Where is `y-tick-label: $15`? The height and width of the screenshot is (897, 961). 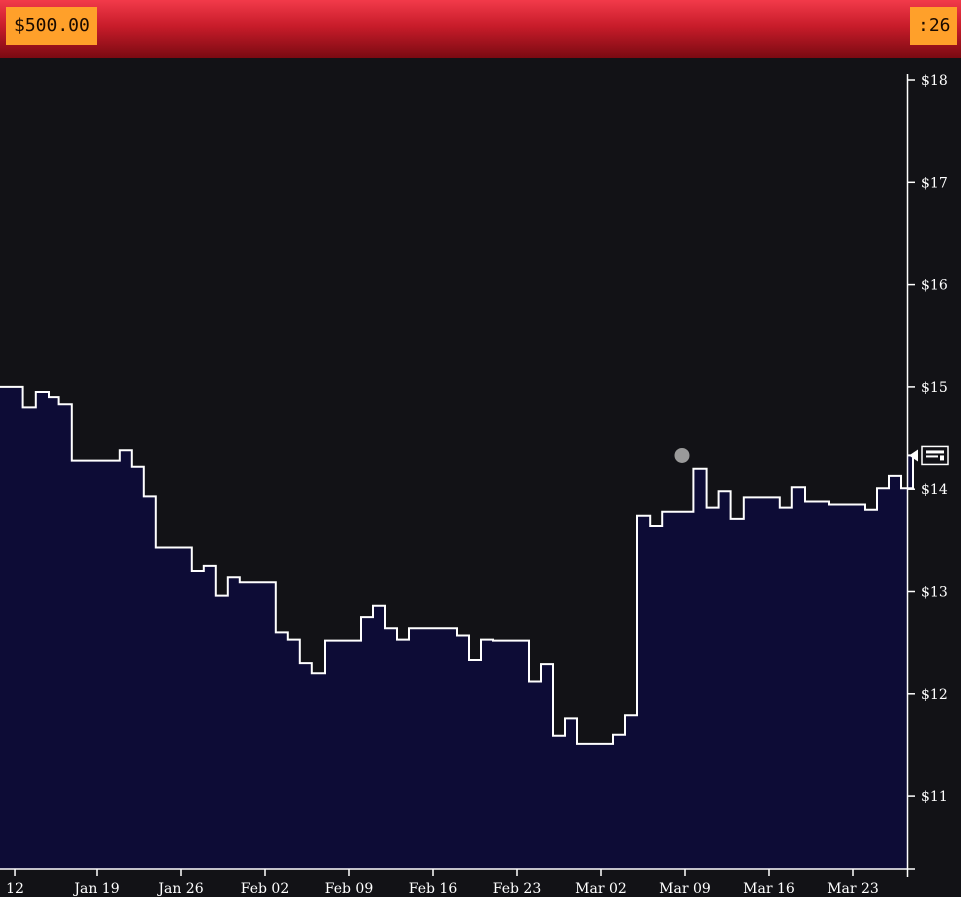 y-tick-label: $15 is located at coordinates (934, 388).